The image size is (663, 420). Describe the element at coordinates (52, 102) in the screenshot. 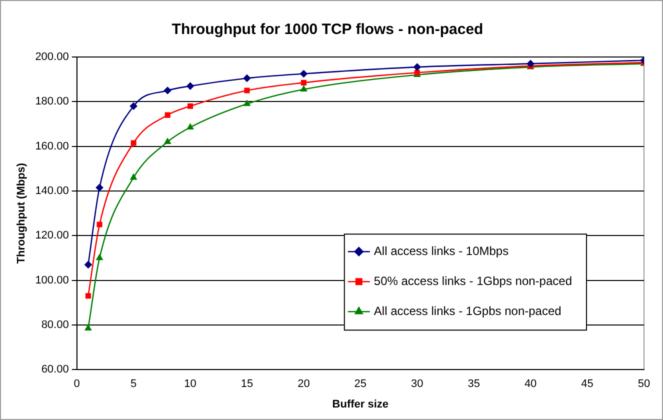

I see `y-tick-label: 180.00` at that location.